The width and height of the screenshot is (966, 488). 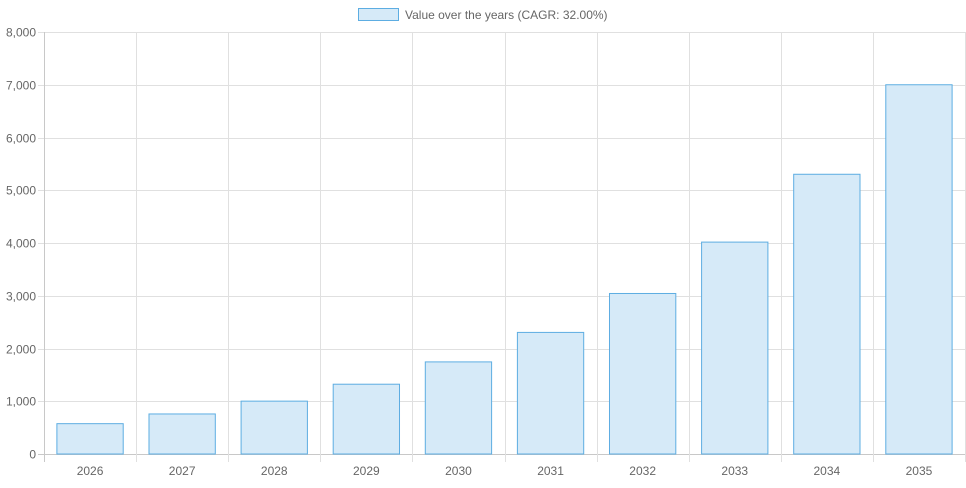 I want to click on x-tick-label: 2029, so click(x=366, y=471).